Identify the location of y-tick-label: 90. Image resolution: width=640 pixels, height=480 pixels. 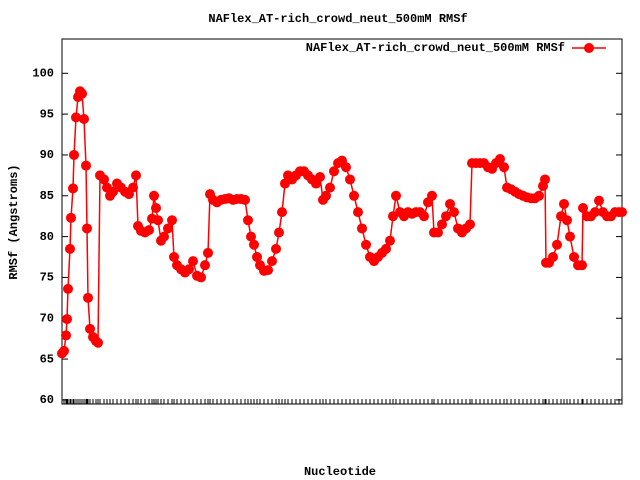
(47, 155).